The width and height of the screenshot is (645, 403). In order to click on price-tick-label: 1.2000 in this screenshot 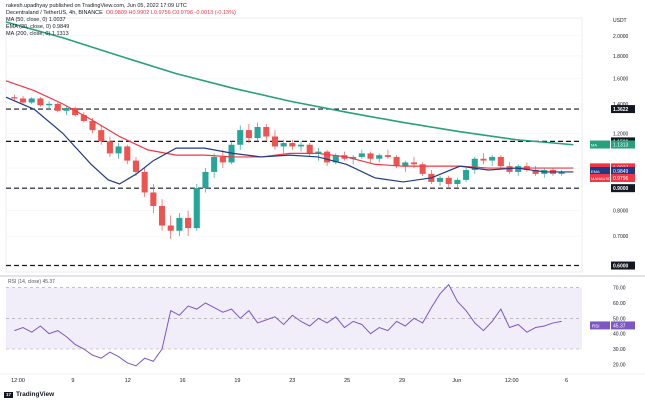, I will do `click(621, 134)`.